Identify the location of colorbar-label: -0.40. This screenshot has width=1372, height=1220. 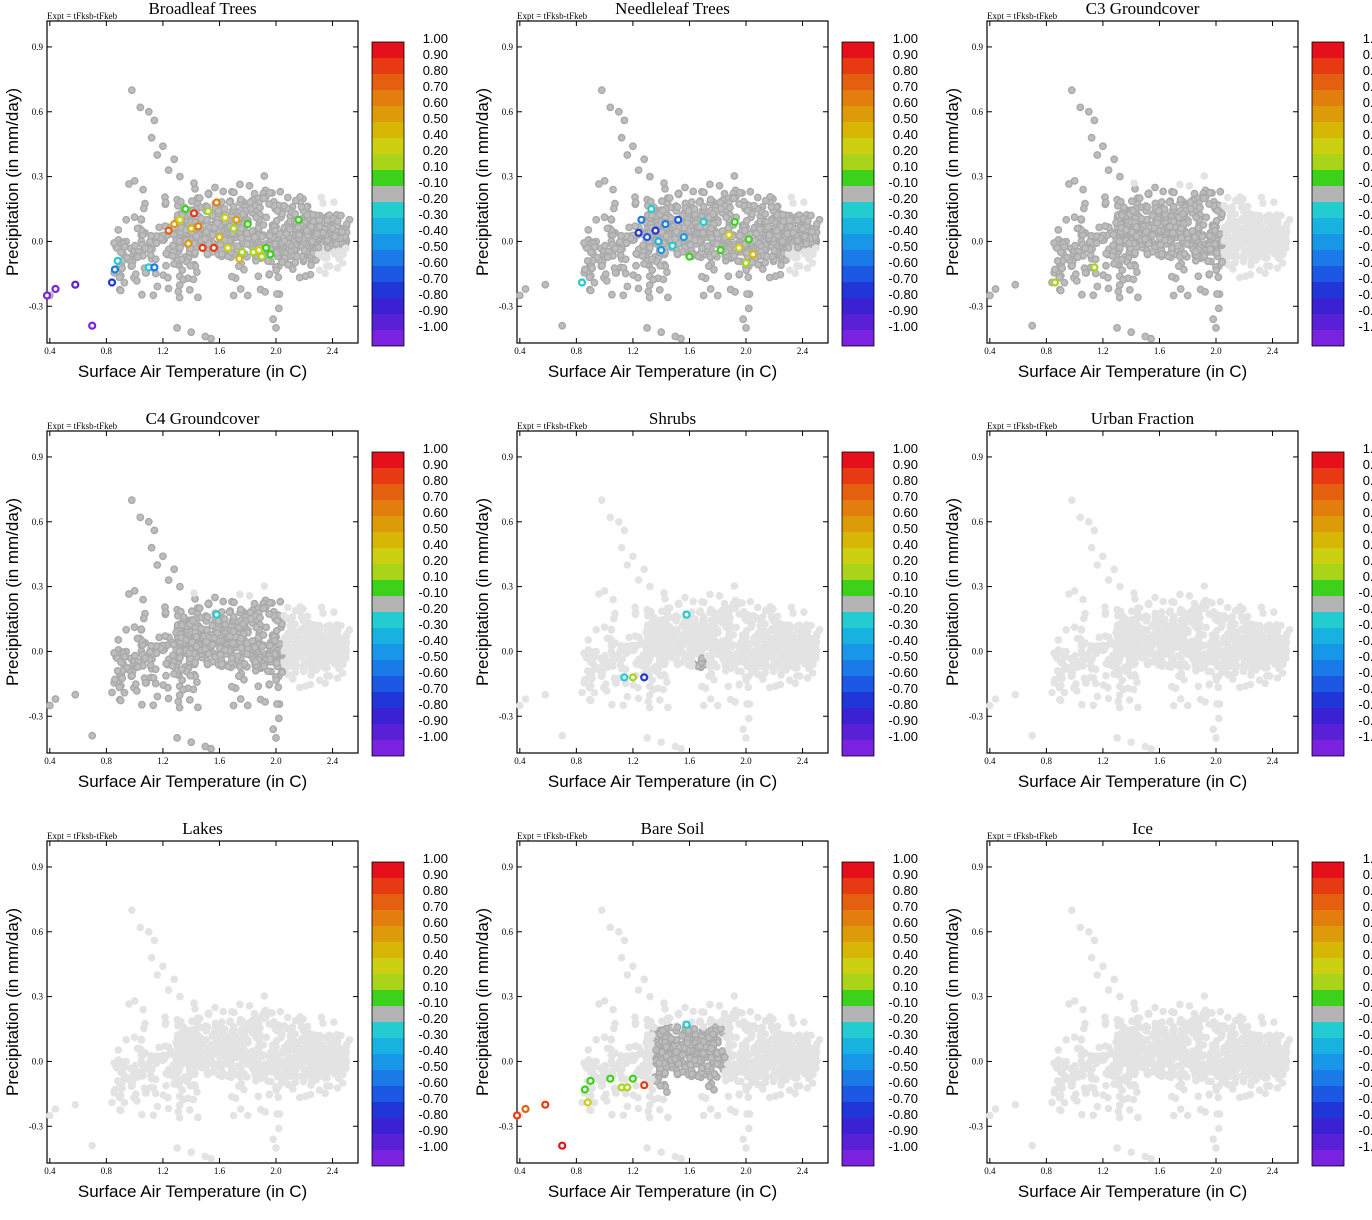
(903, 640).